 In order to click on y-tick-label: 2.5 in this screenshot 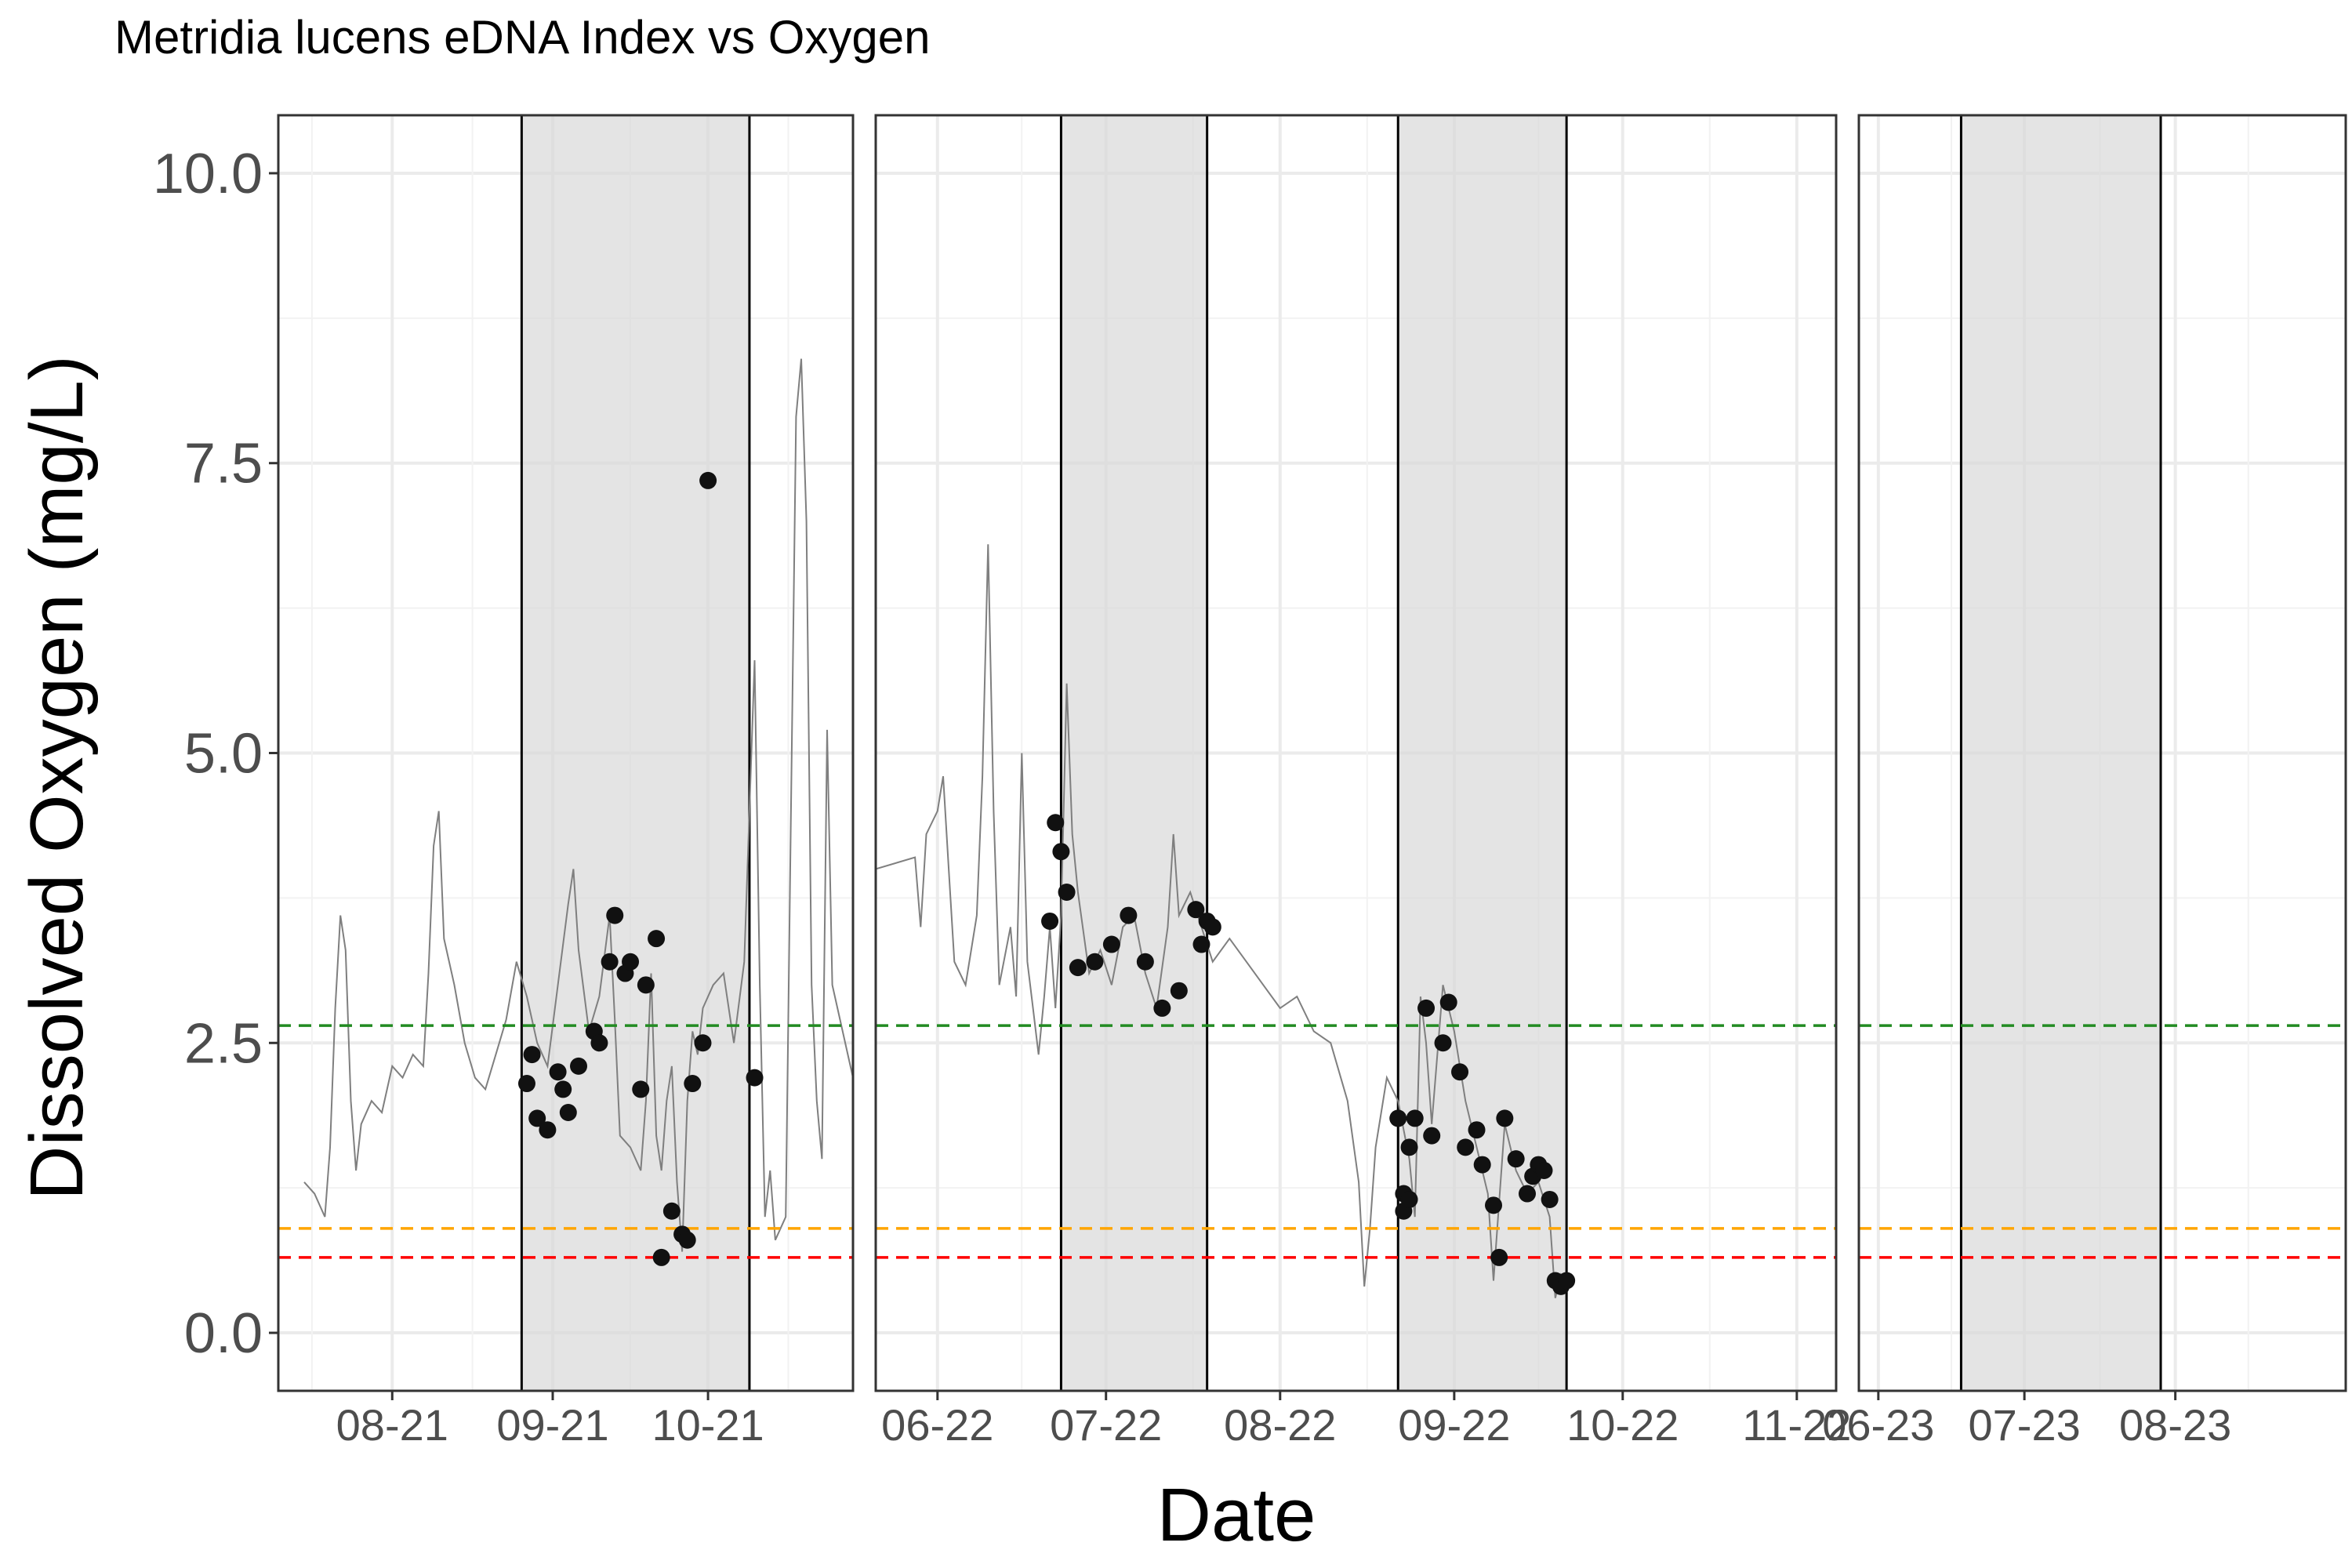, I will do `click(223, 1043)`.